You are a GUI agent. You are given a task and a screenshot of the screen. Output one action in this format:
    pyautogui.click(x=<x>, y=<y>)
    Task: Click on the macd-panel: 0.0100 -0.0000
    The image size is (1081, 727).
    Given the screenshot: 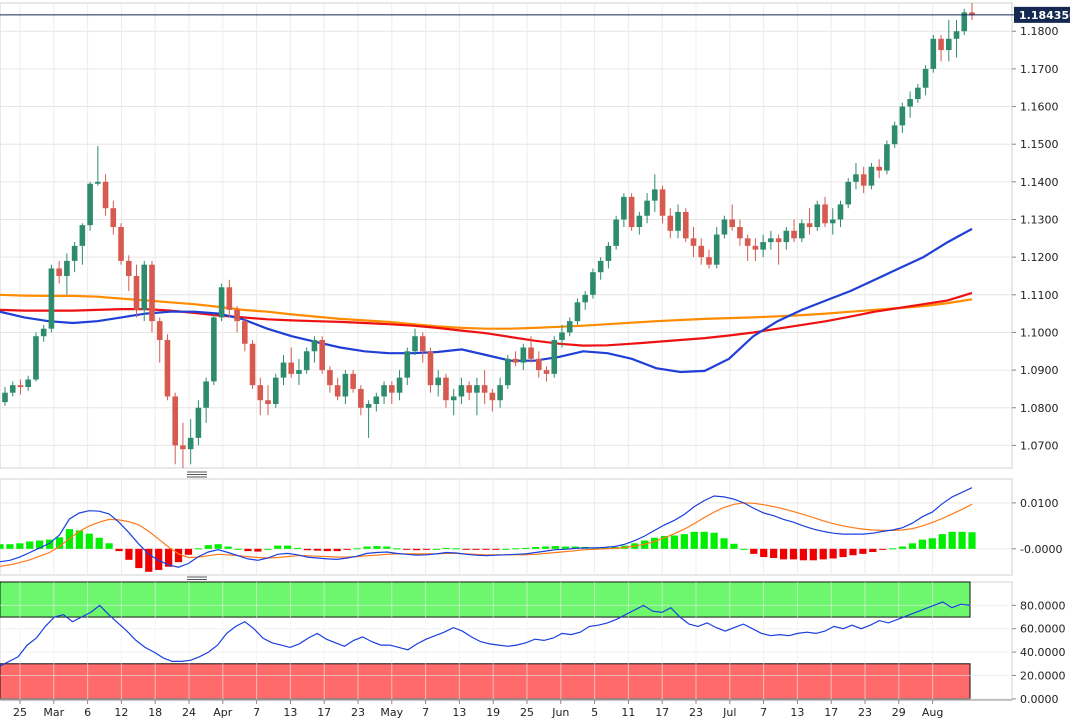 What is the action you would take?
    pyautogui.click(x=531, y=529)
    